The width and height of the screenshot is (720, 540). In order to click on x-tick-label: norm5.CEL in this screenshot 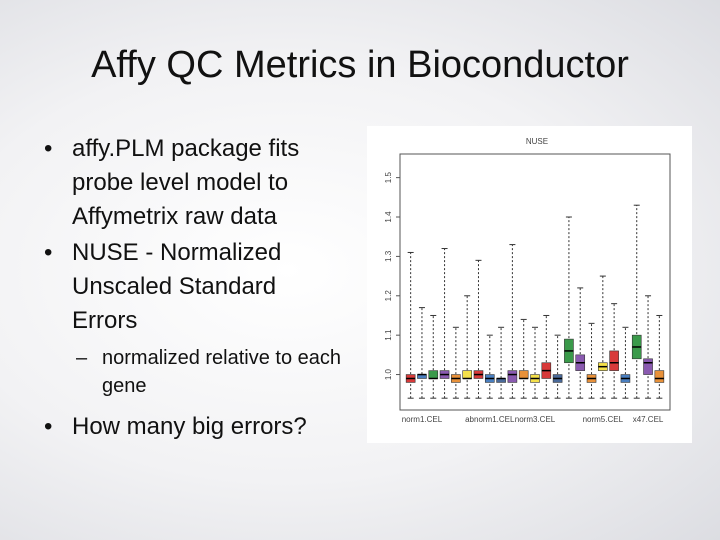, I will do `click(603, 419)`.